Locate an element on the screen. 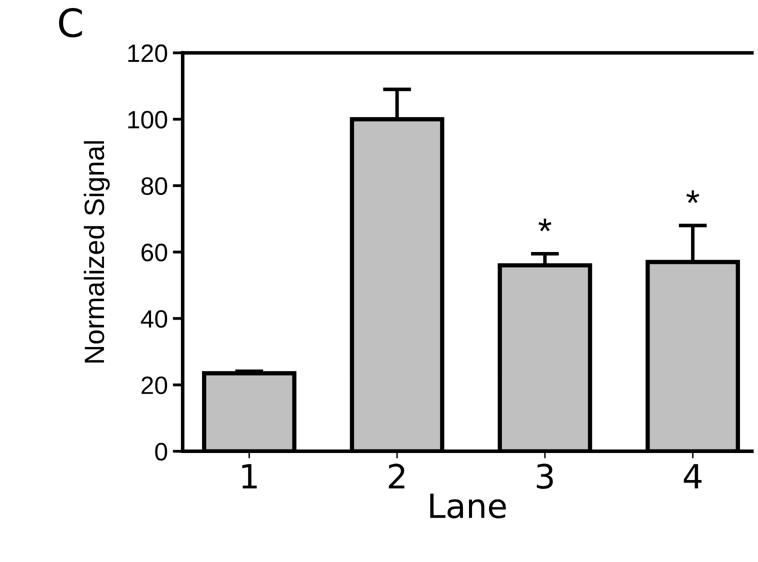 This screenshot has height=562, width=758. x-tick-label: 2 is located at coordinates (396, 476).